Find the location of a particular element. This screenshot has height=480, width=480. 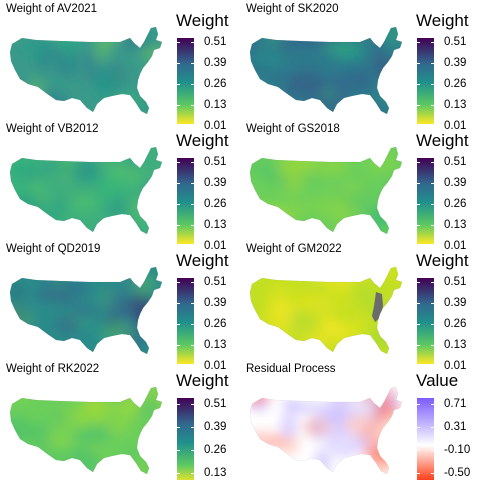

panel-title: Weight of SK2020 is located at coordinates (292, 9).